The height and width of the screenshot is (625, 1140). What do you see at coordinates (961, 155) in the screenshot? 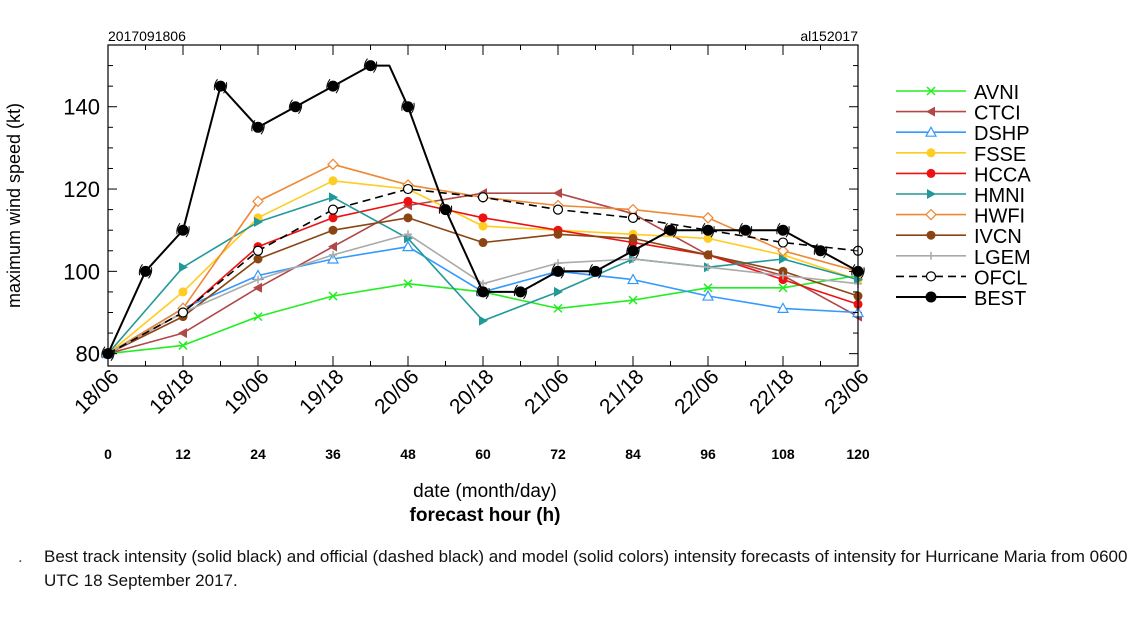
I see `legend-item-fsse: FSSE` at bounding box center [961, 155].